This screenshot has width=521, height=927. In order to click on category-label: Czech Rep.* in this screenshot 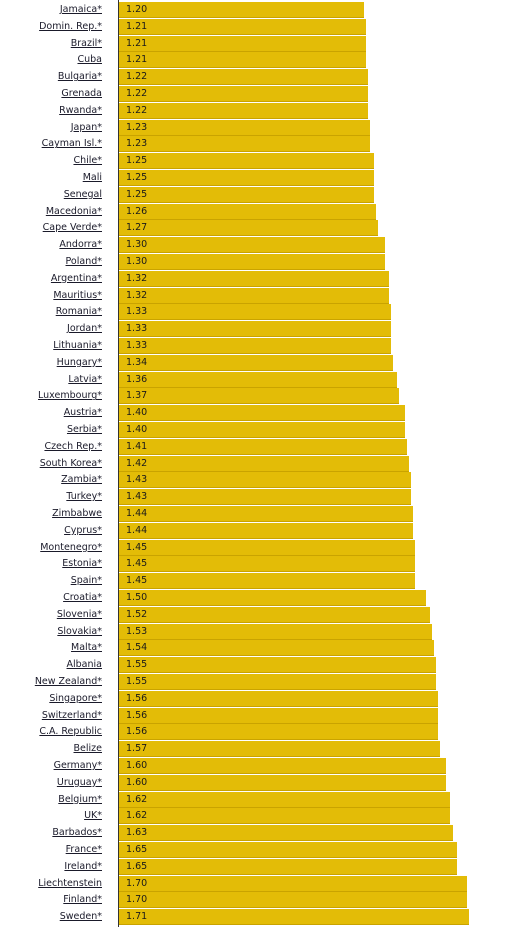, I will do `click(73, 446)`.